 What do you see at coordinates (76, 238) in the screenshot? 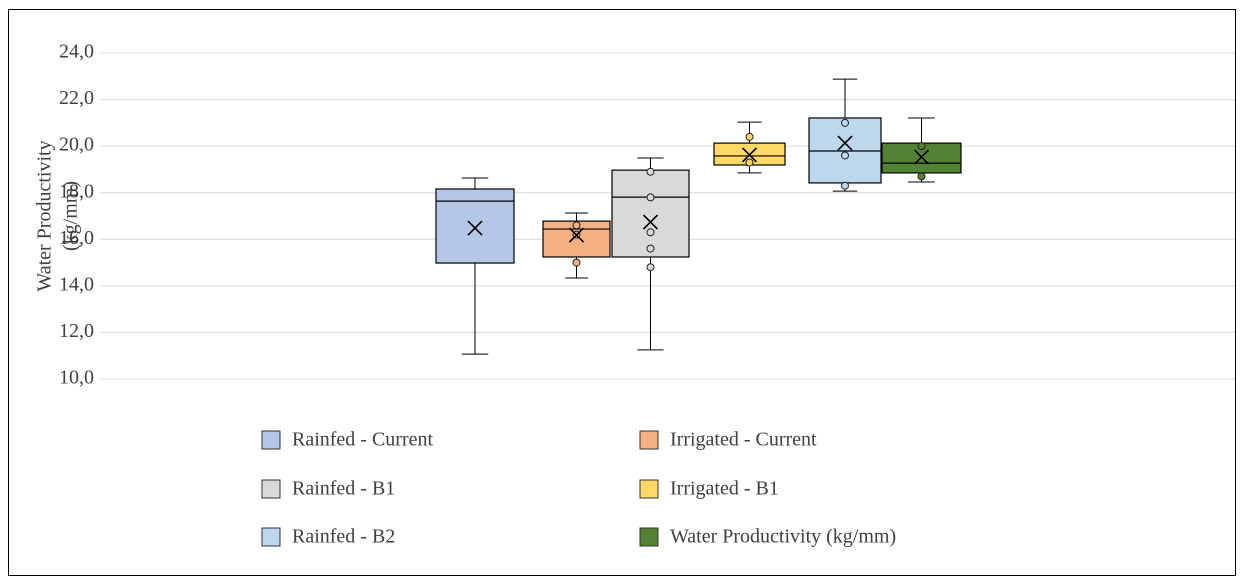
I see `y-tick-label: 16,0` at bounding box center [76, 238].